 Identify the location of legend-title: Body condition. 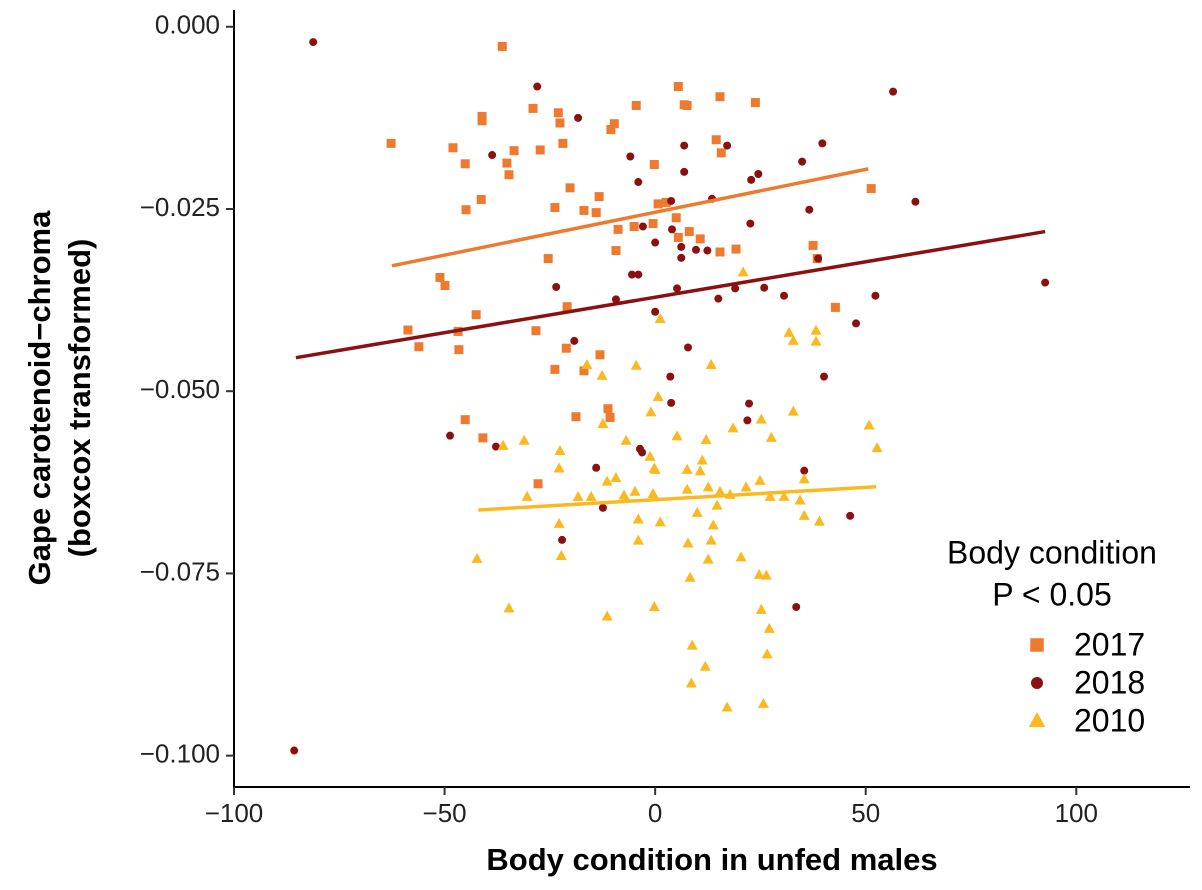
(1052, 552).